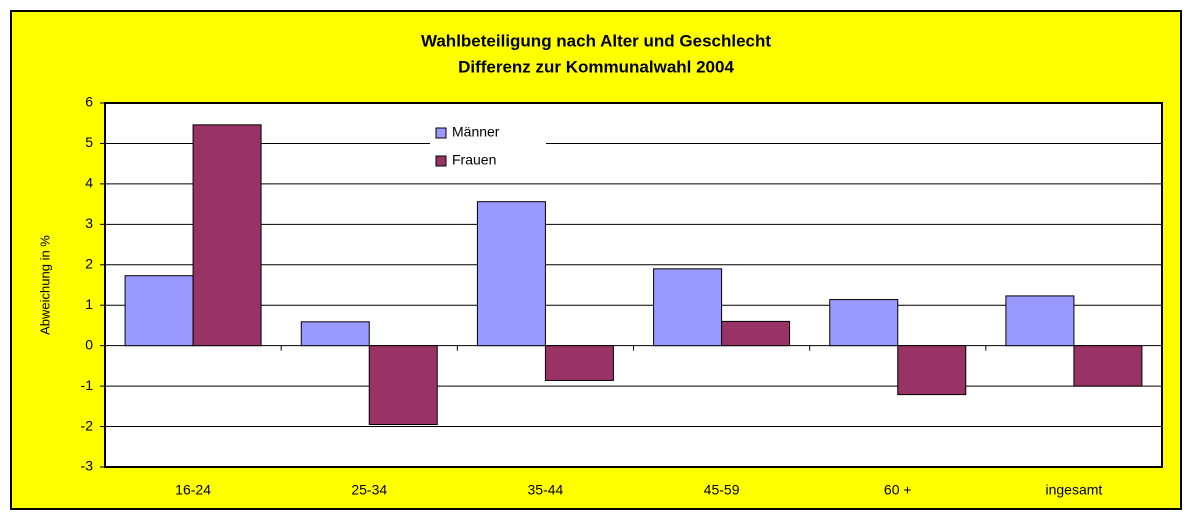 Image resolution: width=1192 pixels, height=525 pixels. What do you see at coordinates (722, 490) in the screenshot?
I see `x-tick-label: 45-59` at bounding box center [722, 490].